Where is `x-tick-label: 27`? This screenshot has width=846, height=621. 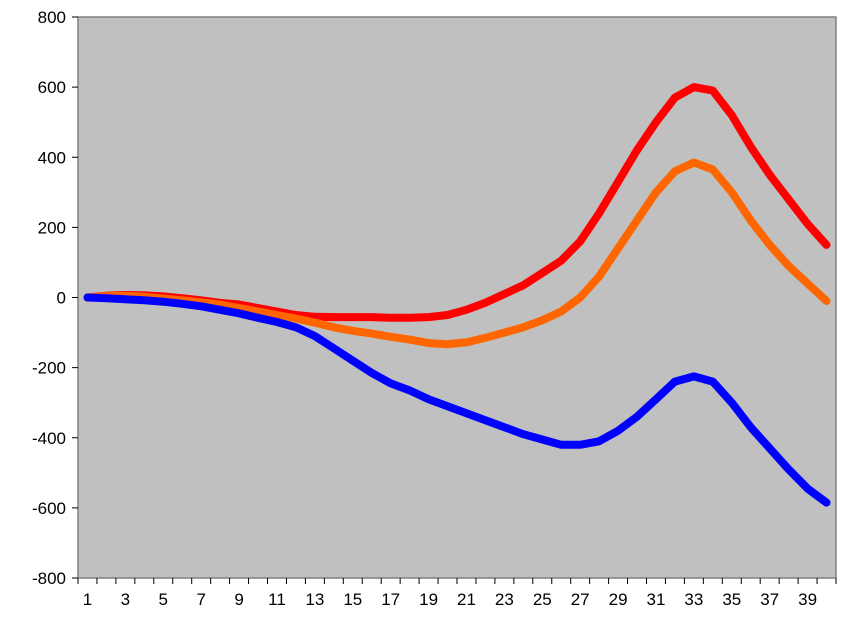
x-tick-label: 27 is located at coordinates (580, 599).